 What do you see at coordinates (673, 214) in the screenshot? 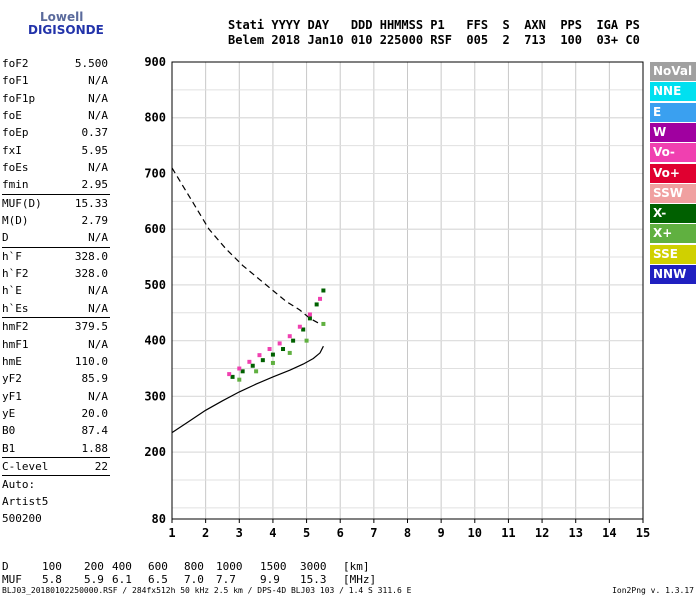
I see `legend-item: X-` at bounding box center [673, 214].